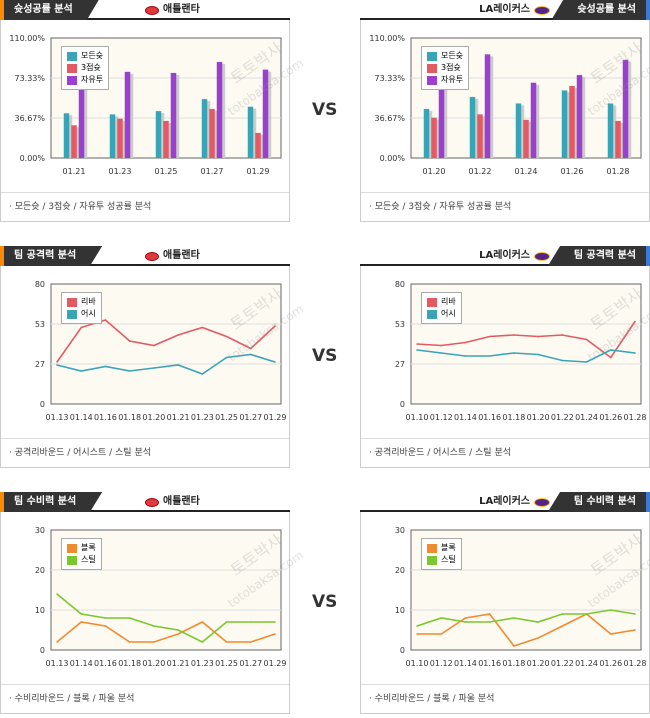  Describe the element at coordinates (153, 663) in the screenshot. I see `x-tick-label: 01.20` at that location.